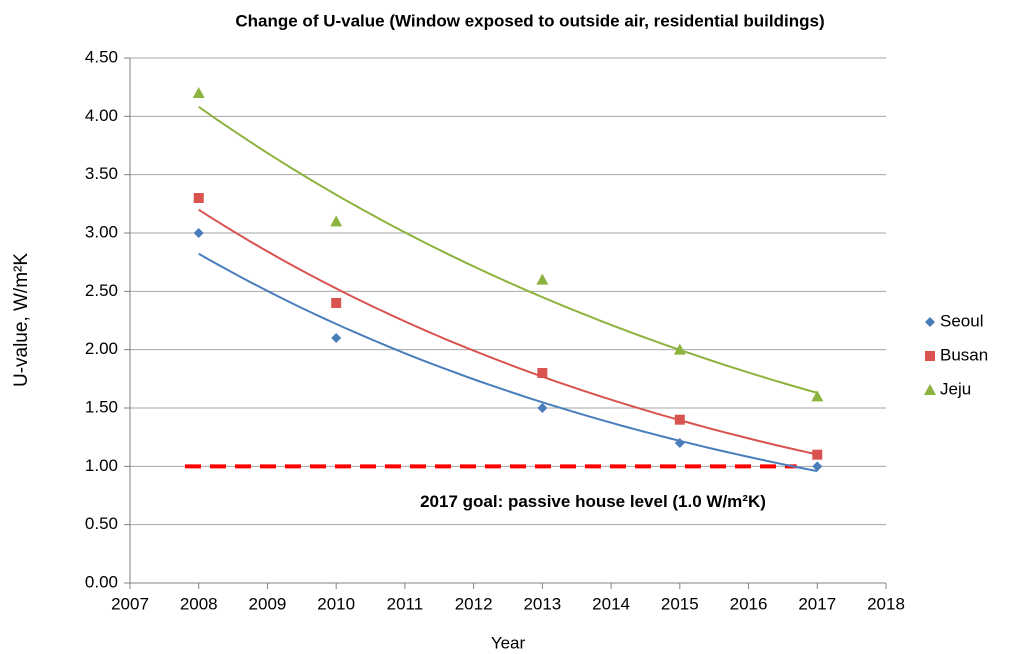 Image resolution: width=1018 pixels, height=654 pixels. I want to click on y-tick-label: 4.00, so click(101, 115).